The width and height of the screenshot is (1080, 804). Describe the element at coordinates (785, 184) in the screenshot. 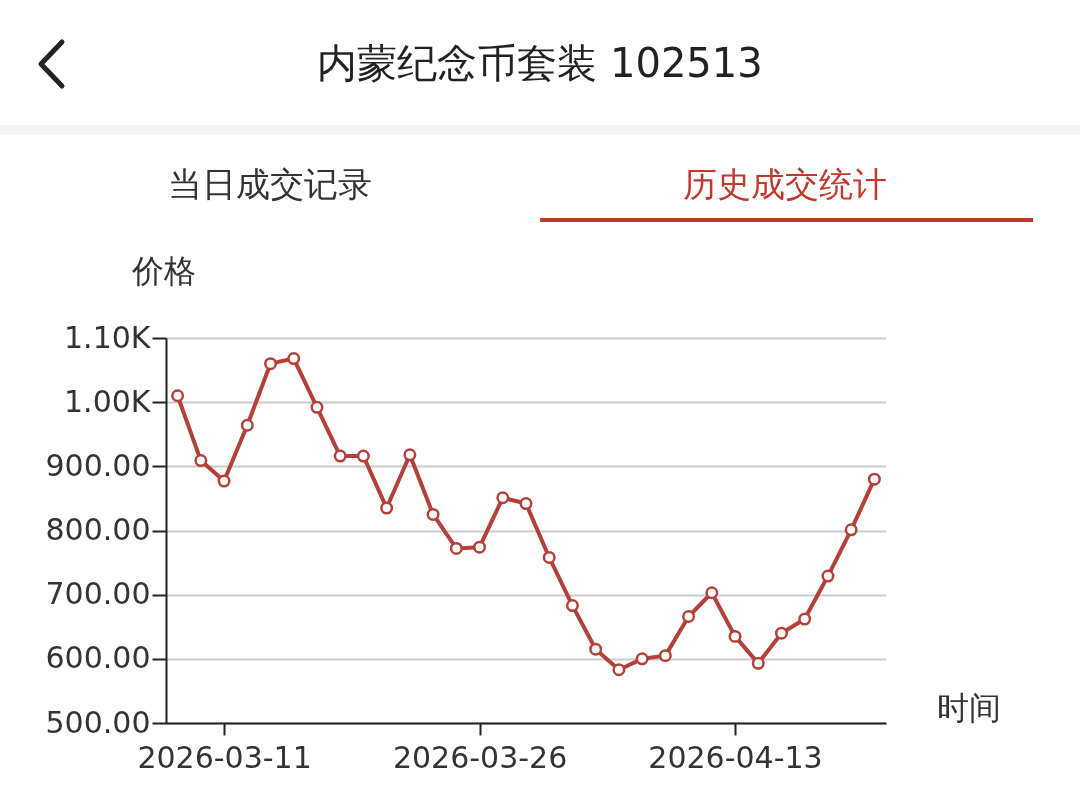

I see `text: 历史成交统计` at that location.